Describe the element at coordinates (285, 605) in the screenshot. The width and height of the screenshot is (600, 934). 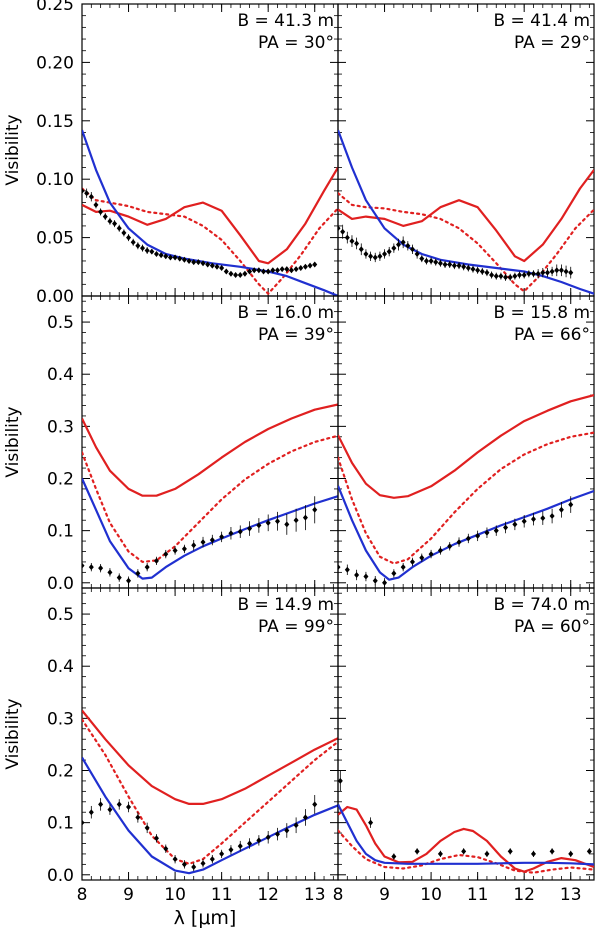
I see `baseline-annotation: B = 14.9 m` at that location.